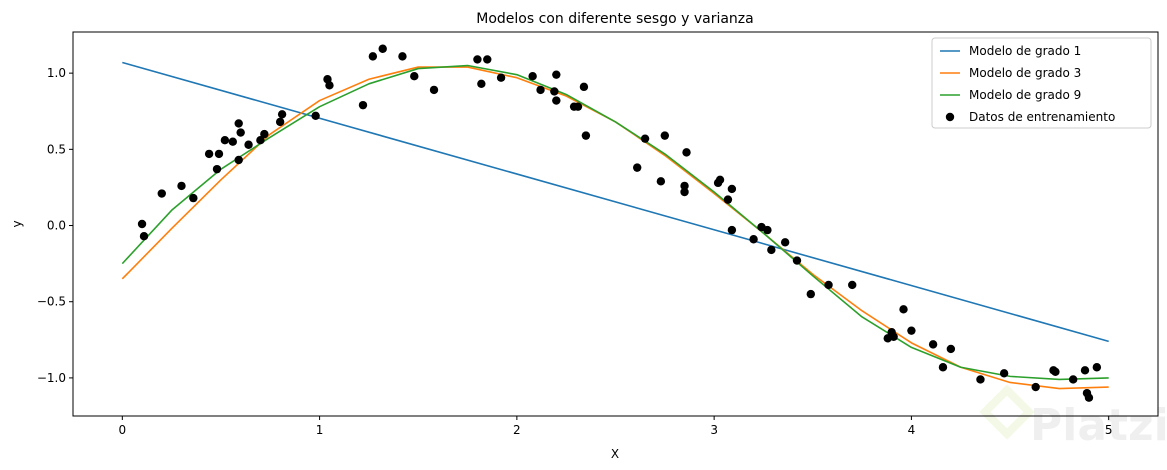  Describe the element at coordinates (714, 430) in the screenshot. I see `x-tick-label: 3` at that location.